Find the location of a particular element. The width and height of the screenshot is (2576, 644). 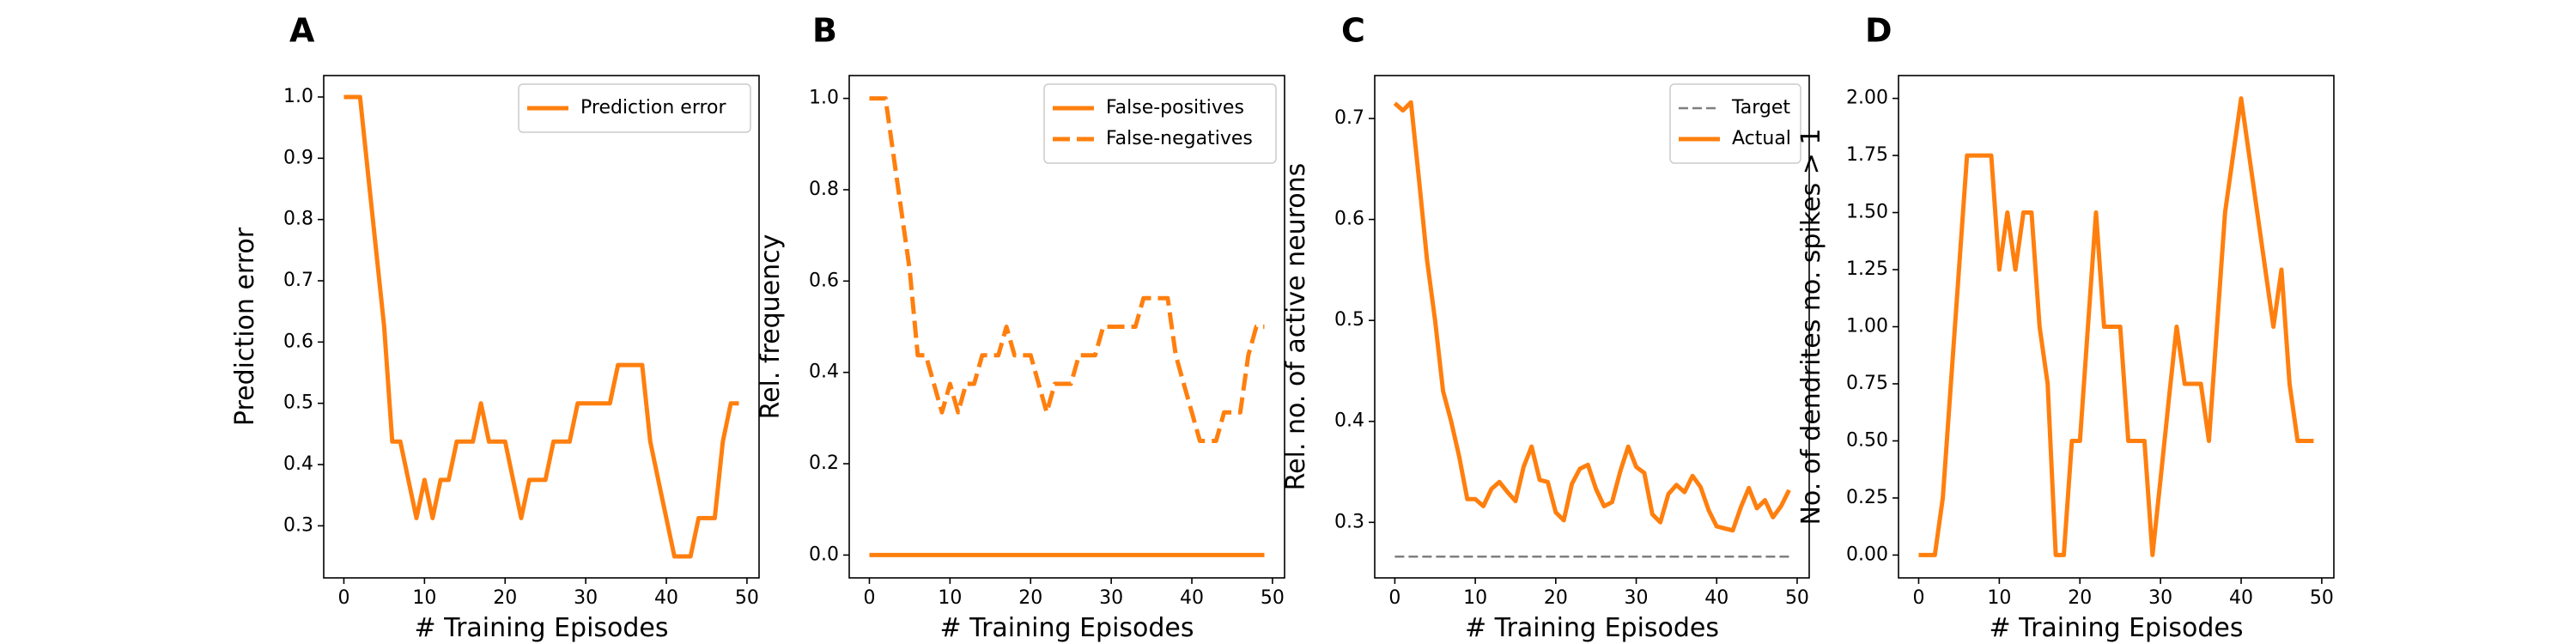

legend-label: Prediction error is located at coordinates (653, 107).